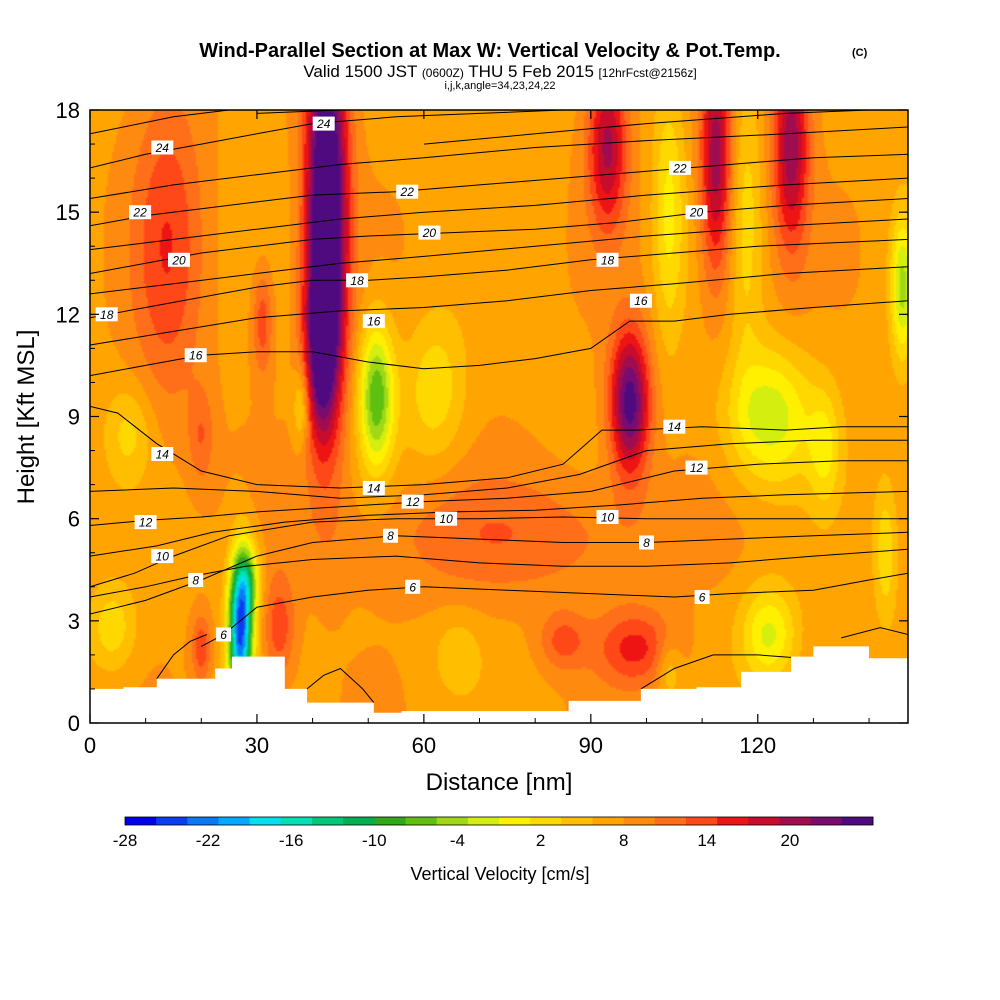 This screenshot has height=1000, width=1000. I want to click on contour-label-22-2: 22, so click(679, 167).